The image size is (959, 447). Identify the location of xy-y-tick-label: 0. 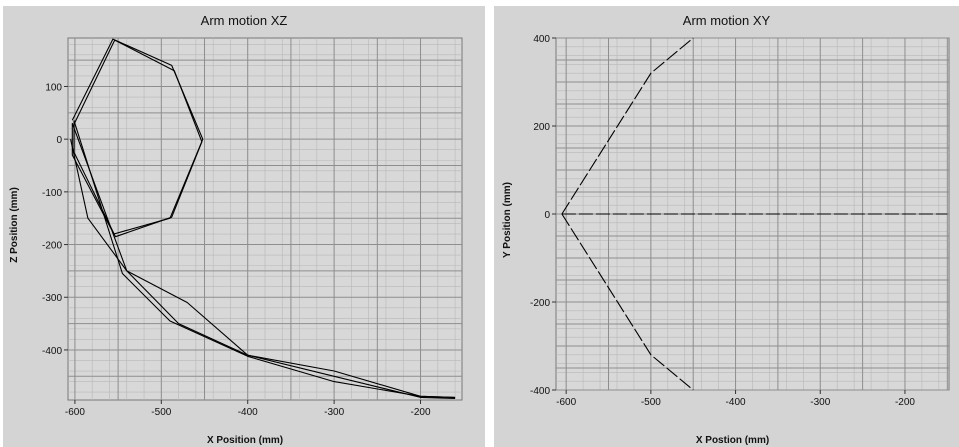
(547, 215).